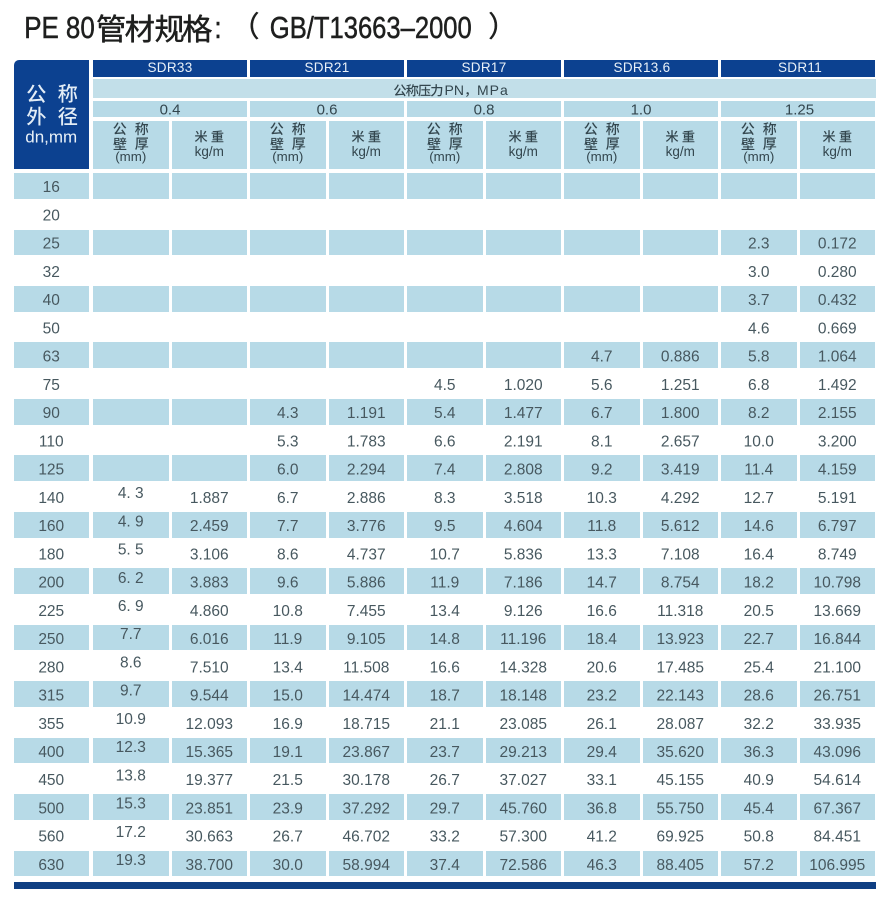  What do you see at coordinates (209, 611) in the screenshot?
I see `svg-text: 4.860` at bounding box center [209, 611].